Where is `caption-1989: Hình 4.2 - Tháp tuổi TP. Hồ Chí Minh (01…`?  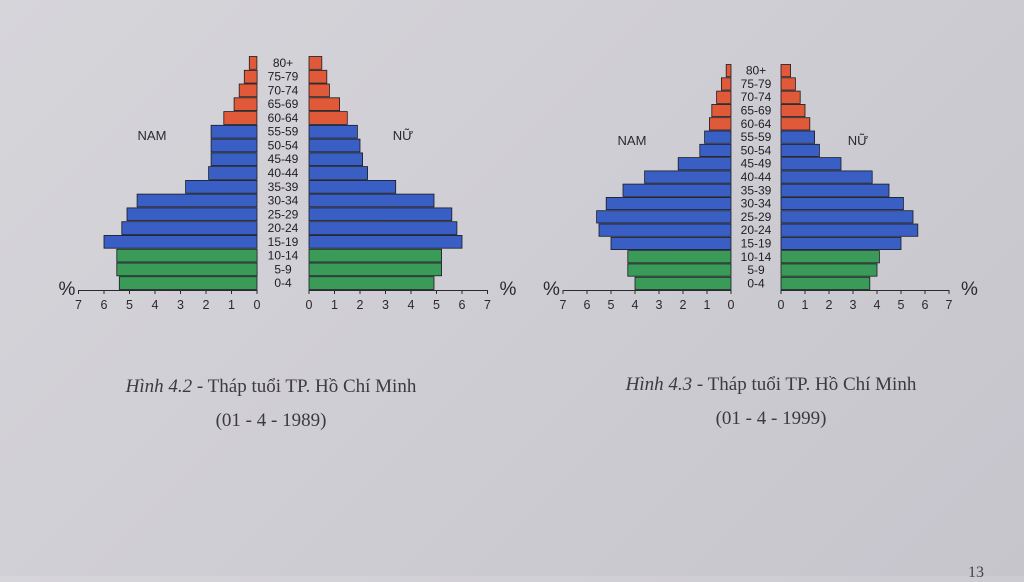
caption-1989: Hình 4.2 - Tháp tuổi TP. Hồ Chí Minh (01… is located at coordinates (271, 404).